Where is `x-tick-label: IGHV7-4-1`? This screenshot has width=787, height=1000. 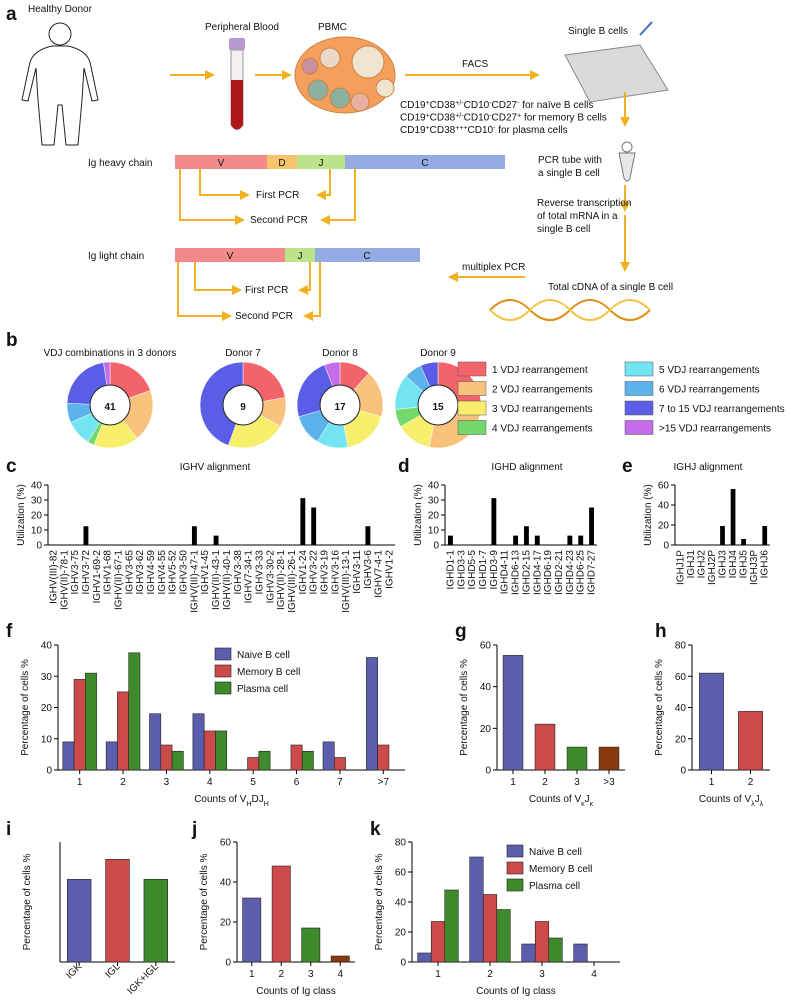
x-tick-label: IGHV7-4-1 is located at coordinates (379, 574).